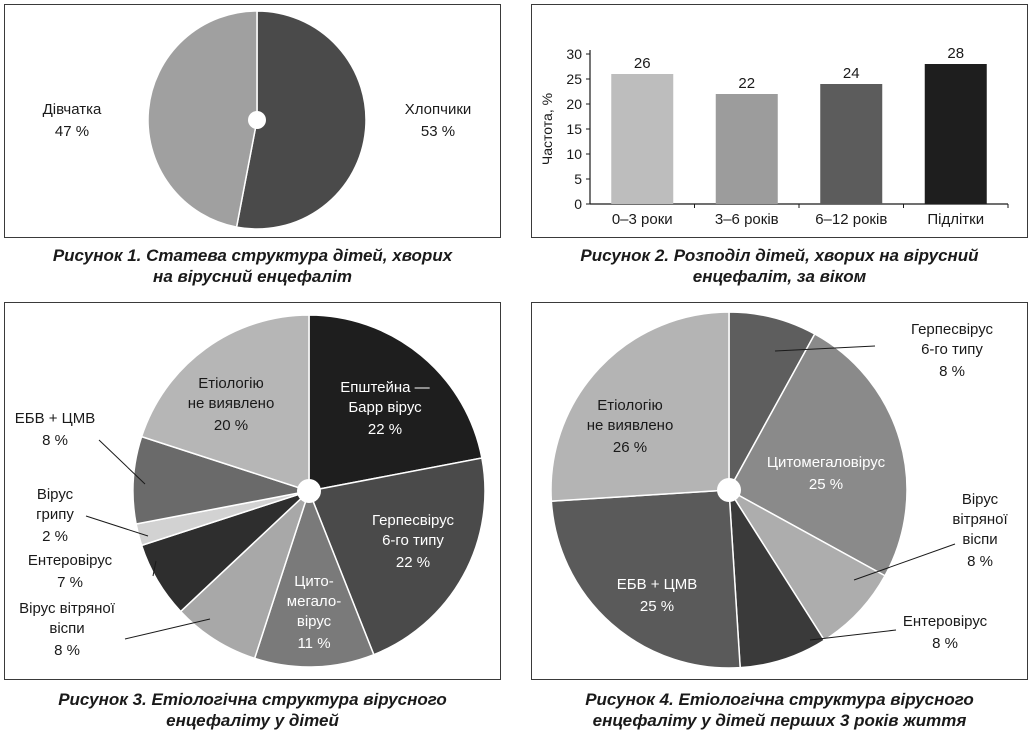 The width and height of the screenshot is (1033, 734). Describe the element at coordinates (438, 109) in the screenshot. I see `fig1-slice-1-label-line-1: Хлопчики` at that location.